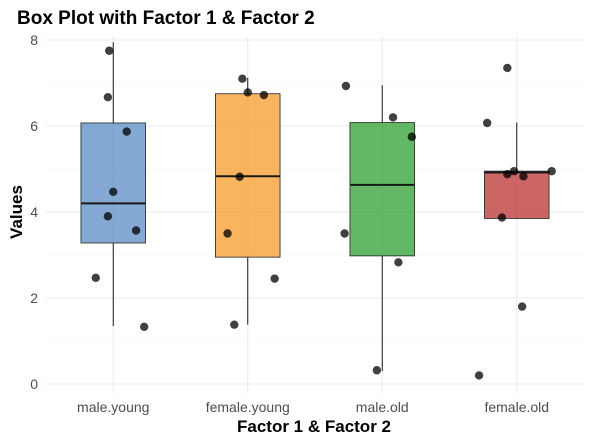 This screenshot has width=591, height=444. I want to click on box-group-male-old, so click(382, 228).